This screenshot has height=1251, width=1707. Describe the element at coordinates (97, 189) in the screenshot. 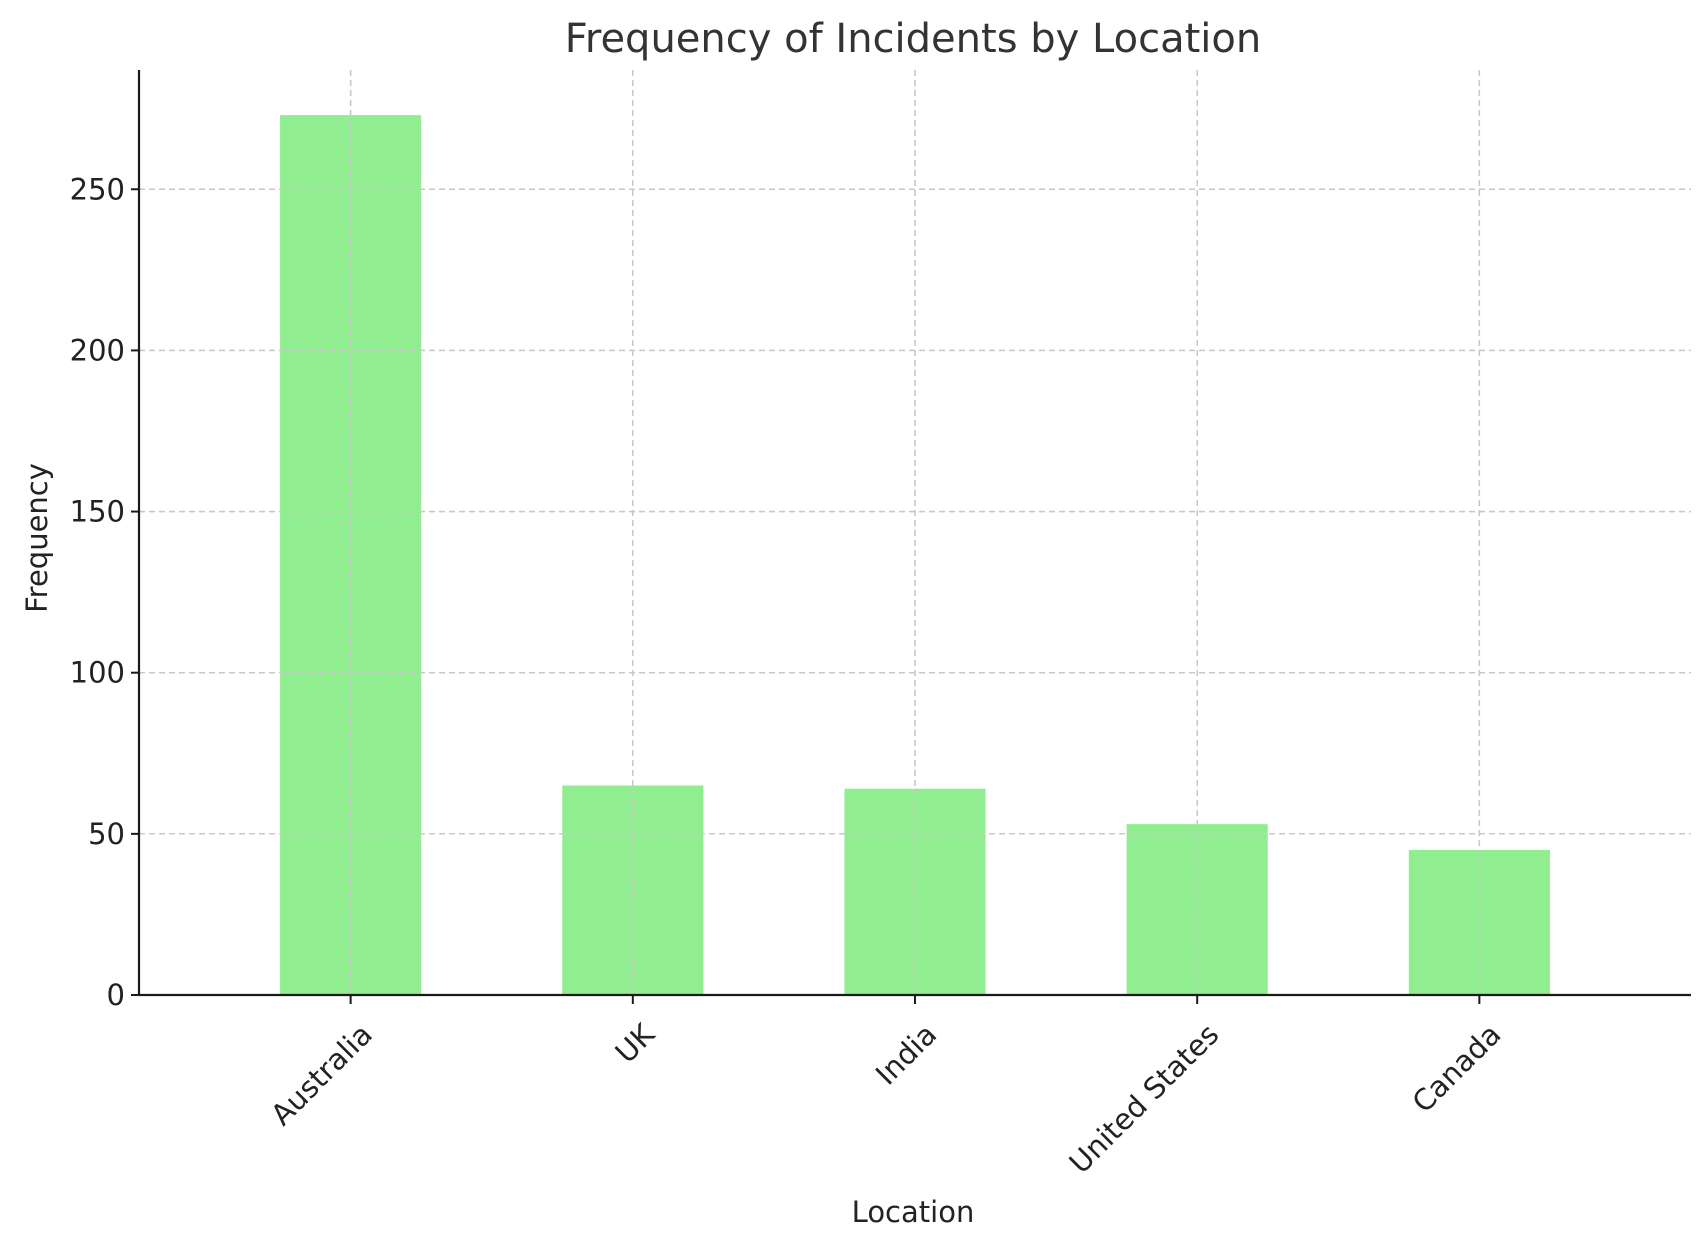

I see `y-tick-label: 250` at that location.